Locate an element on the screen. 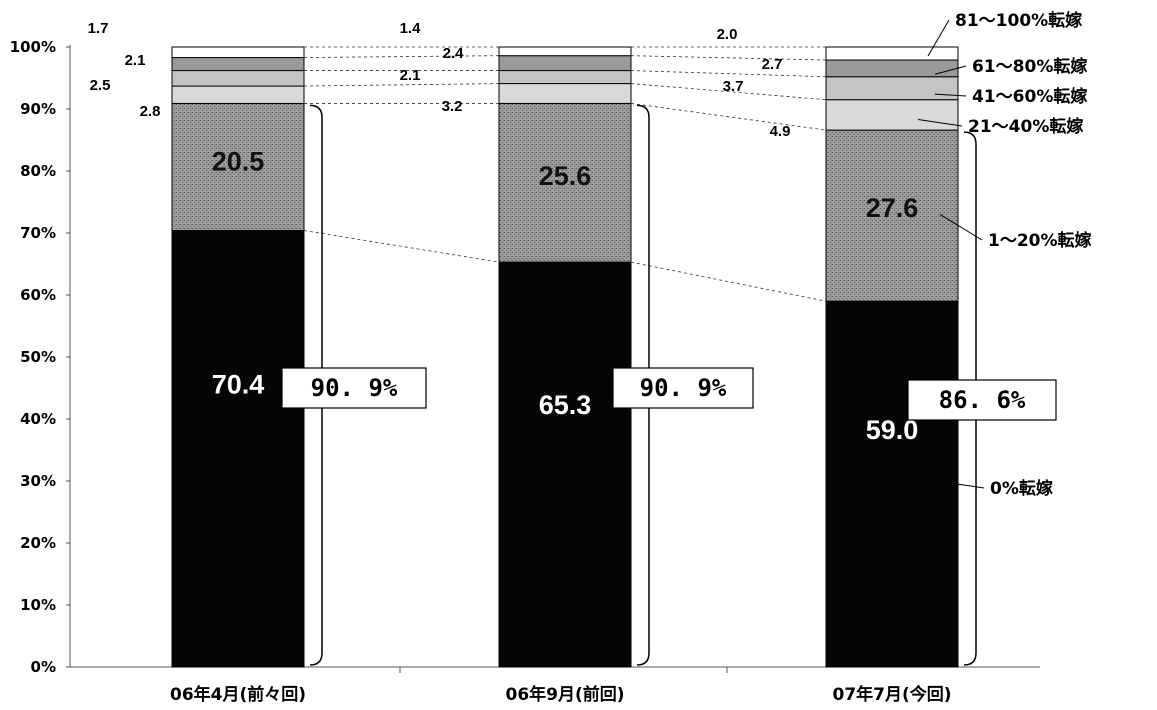 The height and width of the screenshot is (710, 1157). y-tick-label: 80% is located at coordinates (38, 171).